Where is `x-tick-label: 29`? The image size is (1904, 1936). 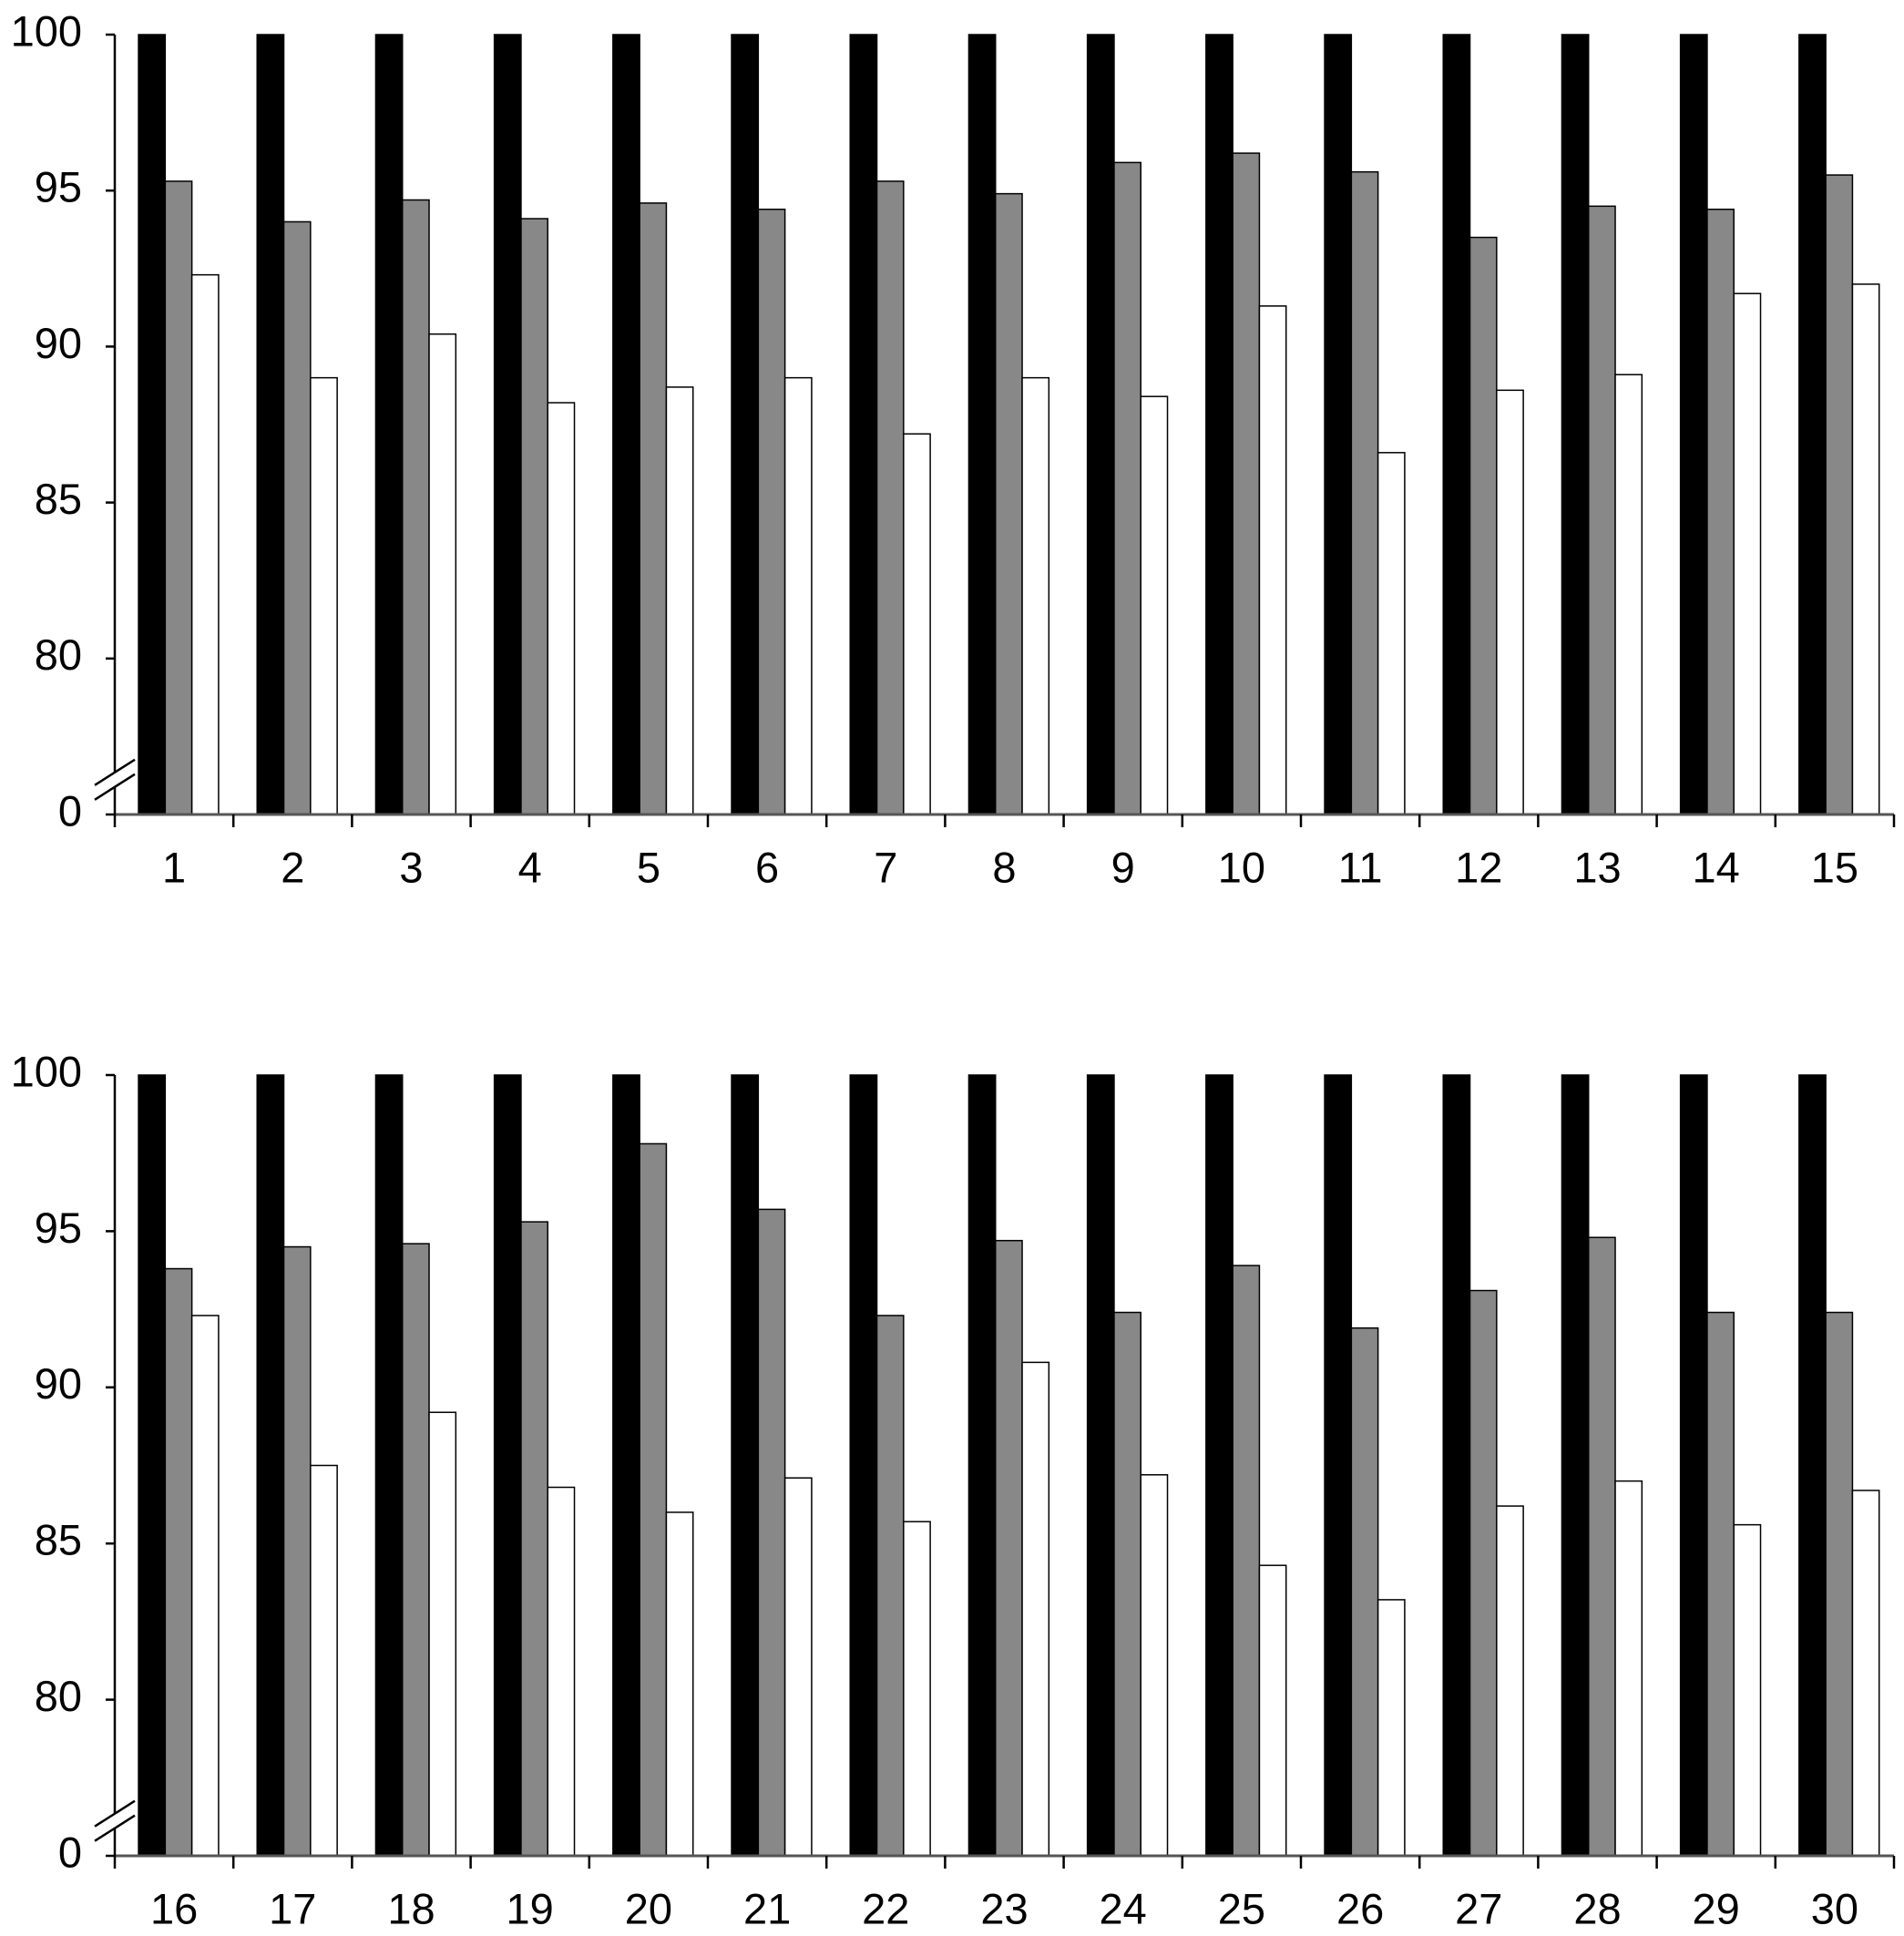 x-tick-label: 29 is located at coordinates (1717, 1908).